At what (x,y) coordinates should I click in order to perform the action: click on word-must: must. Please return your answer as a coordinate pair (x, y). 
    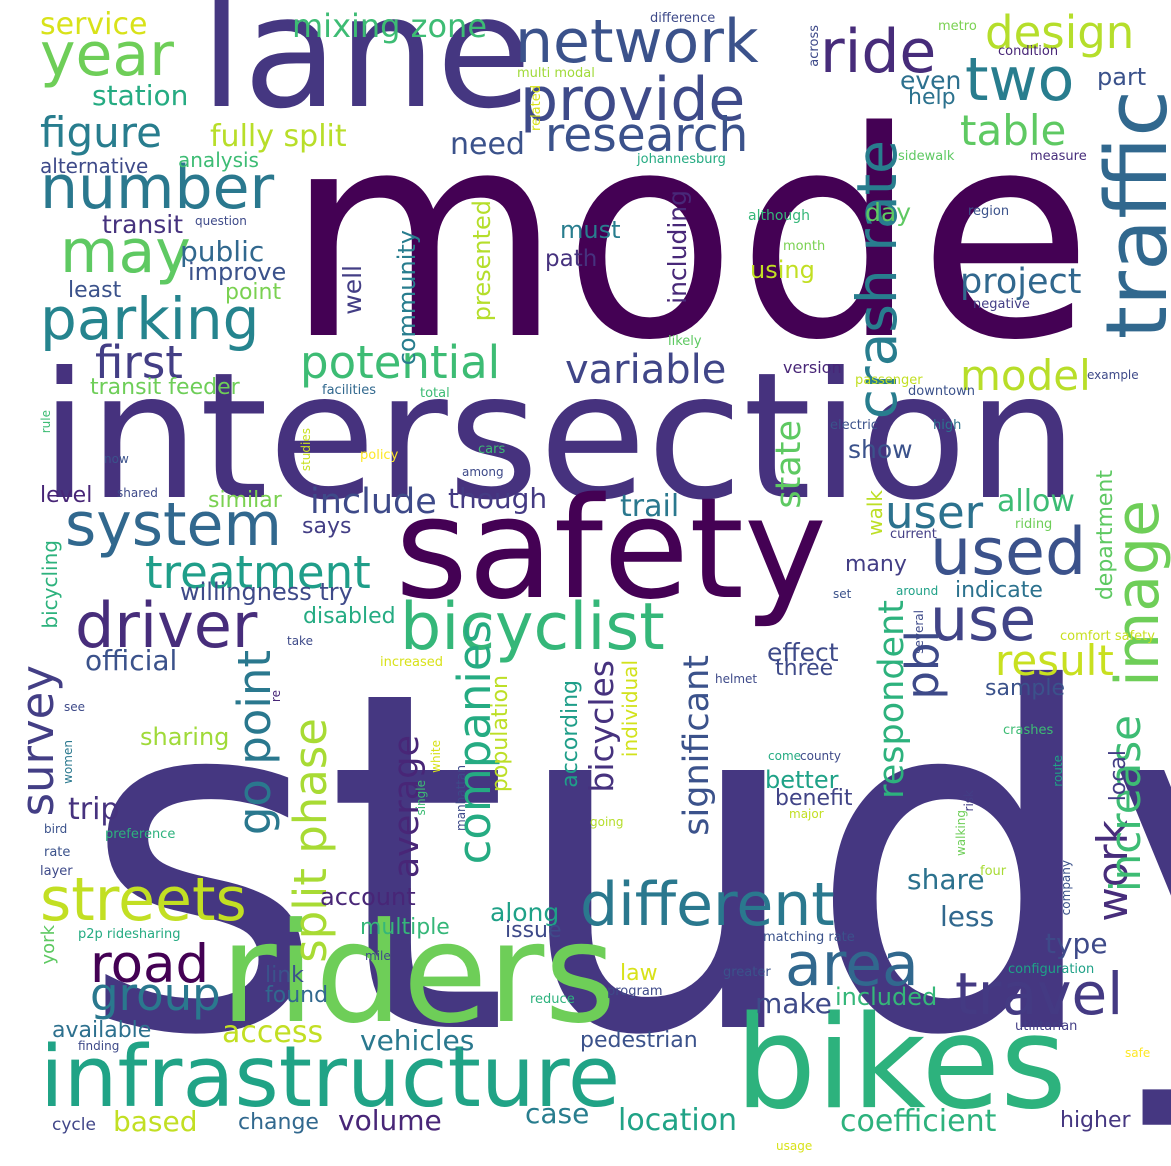
    Looking at the image, I should click on (590, 230).